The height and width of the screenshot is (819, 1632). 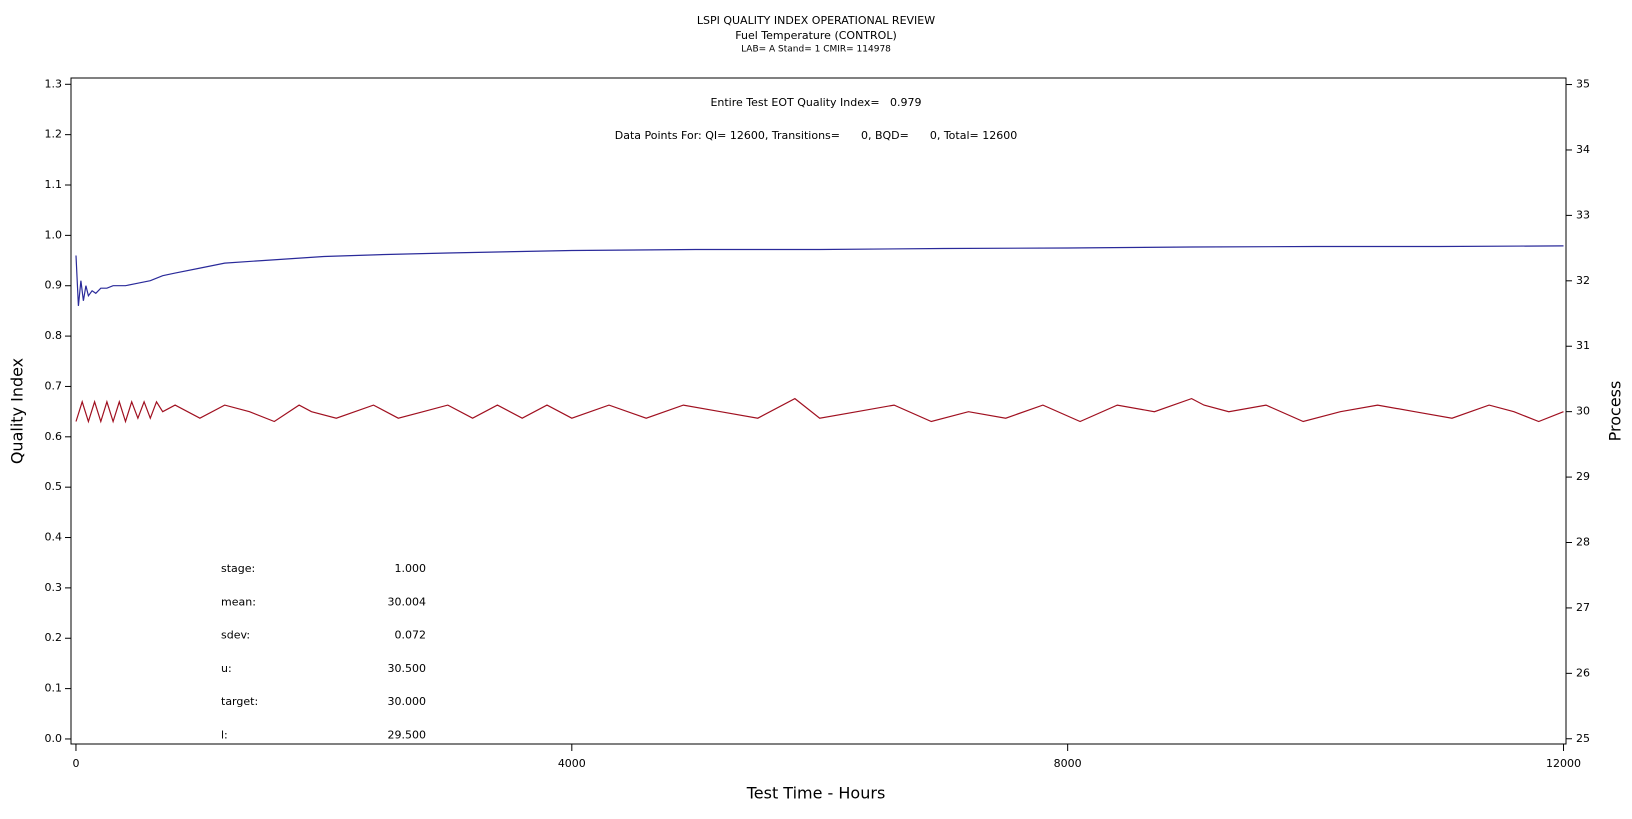 What do you see at coordinates (54, 335) in the screenshot?
I see `y-tick-label: 0.8` at bounding box center [54, 335].